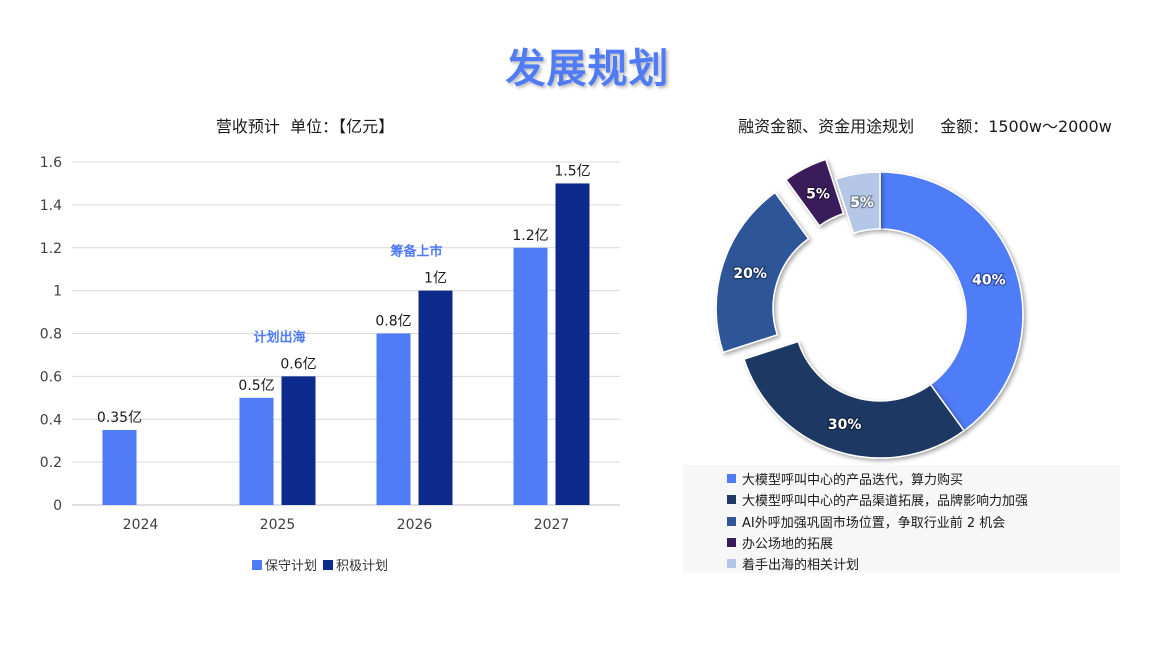 This screenshot has width=1175, height=651. What do you see at coordinates (291, 566) in the screenshot?
I see `legend-label: 保守计划` at bounding box center [291, 566].